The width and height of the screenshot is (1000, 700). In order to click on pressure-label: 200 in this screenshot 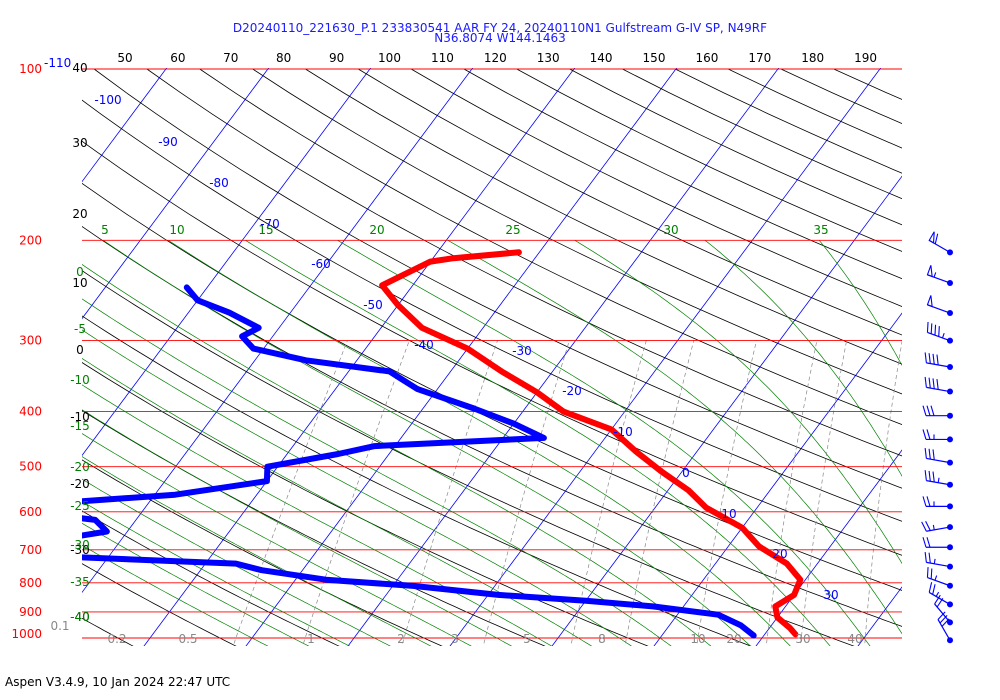, I will do `click(30, 240)`.